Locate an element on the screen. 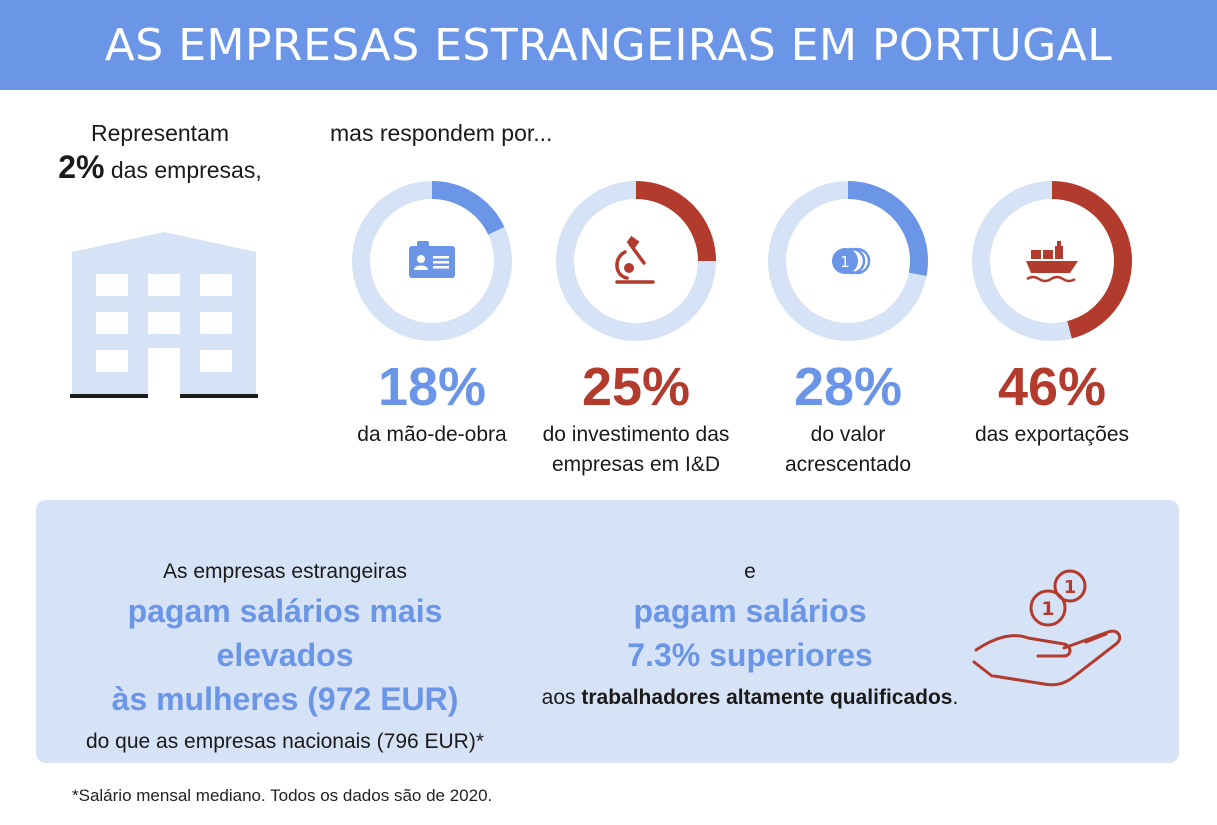  stat-0: 18% da mão-de-obra is located at coordinates (432, 315).